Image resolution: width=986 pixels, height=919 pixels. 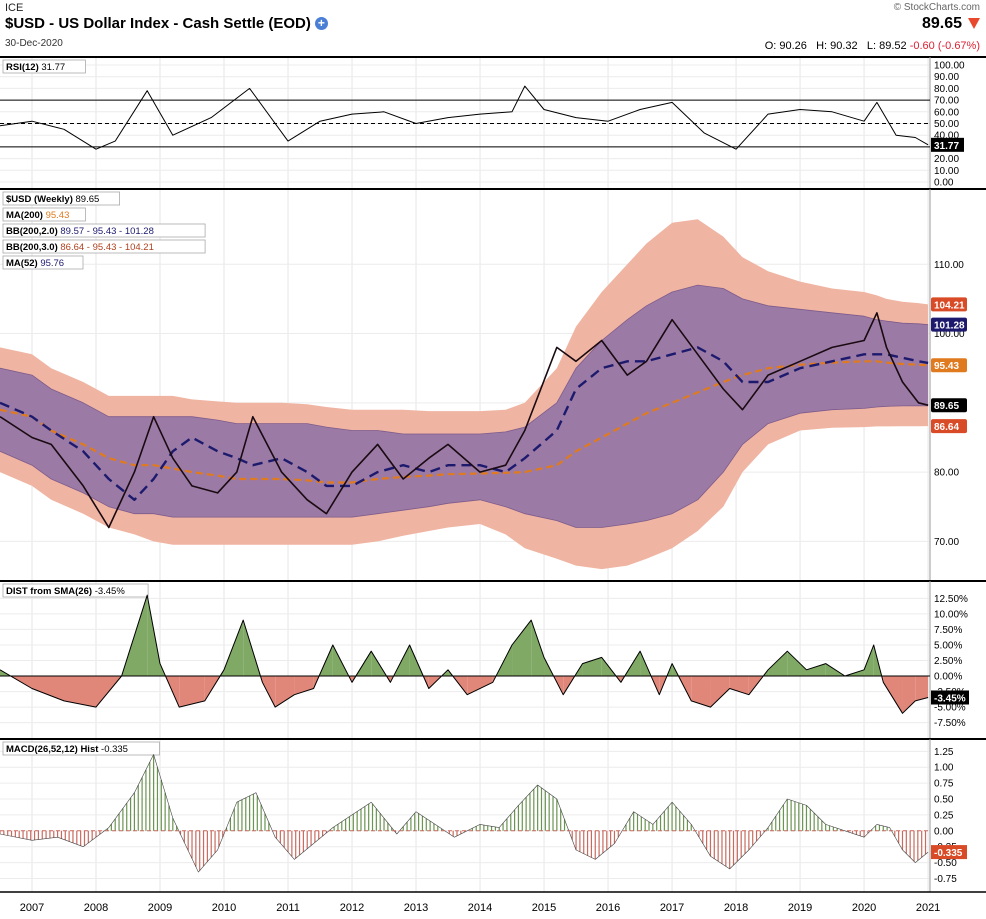 I want to click on legend-text: MACD(26,52,12) Hist -0.335, so click(x=67, y=749).